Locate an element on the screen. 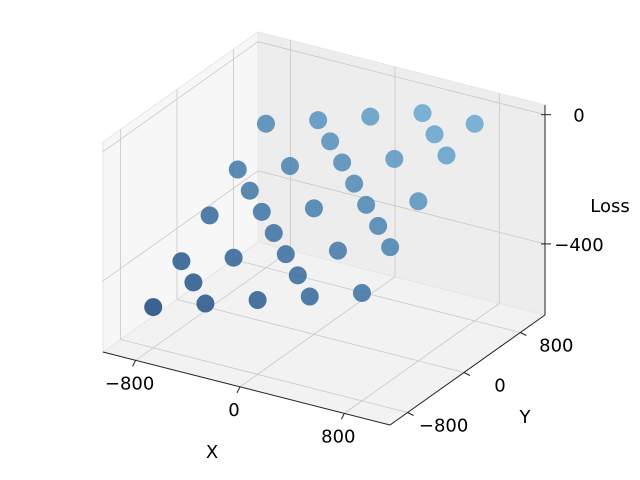  x-axis-label: X is located at coordinates (212, 452).